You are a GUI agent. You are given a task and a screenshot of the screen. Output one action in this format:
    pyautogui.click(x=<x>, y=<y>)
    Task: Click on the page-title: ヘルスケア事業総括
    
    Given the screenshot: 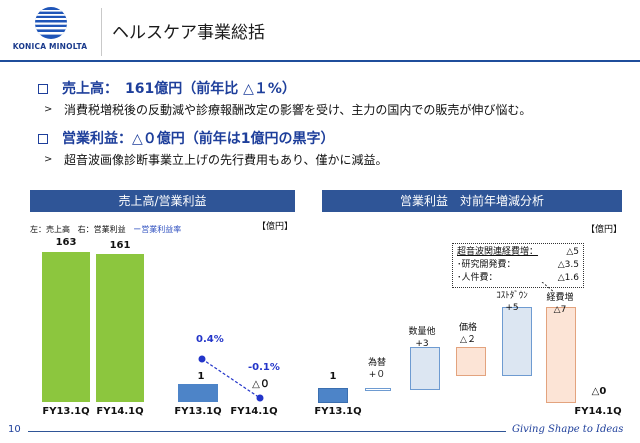 What is the action you would take?
    pyautogui.click(x=188, y=33)
    